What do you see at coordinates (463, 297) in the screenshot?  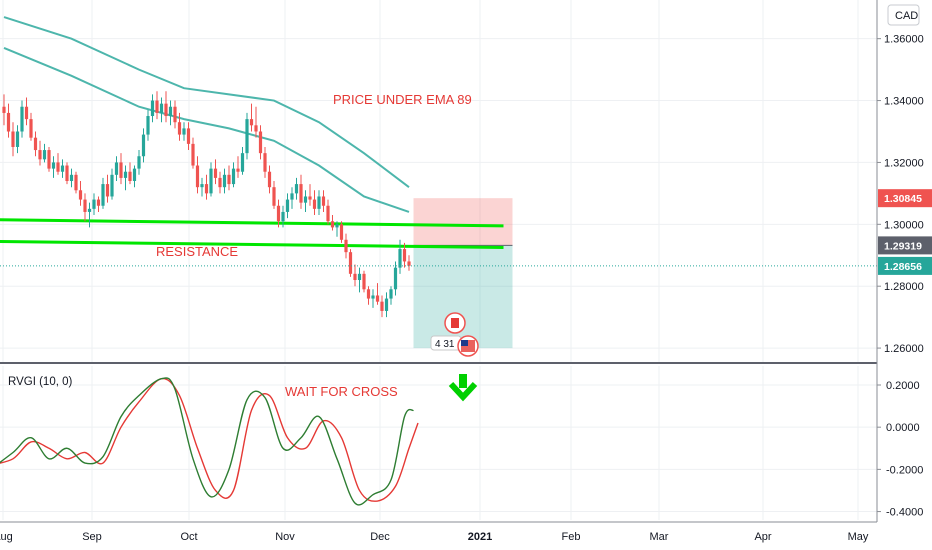 I see `take-profit-zone` at bounding box center [463, 297].